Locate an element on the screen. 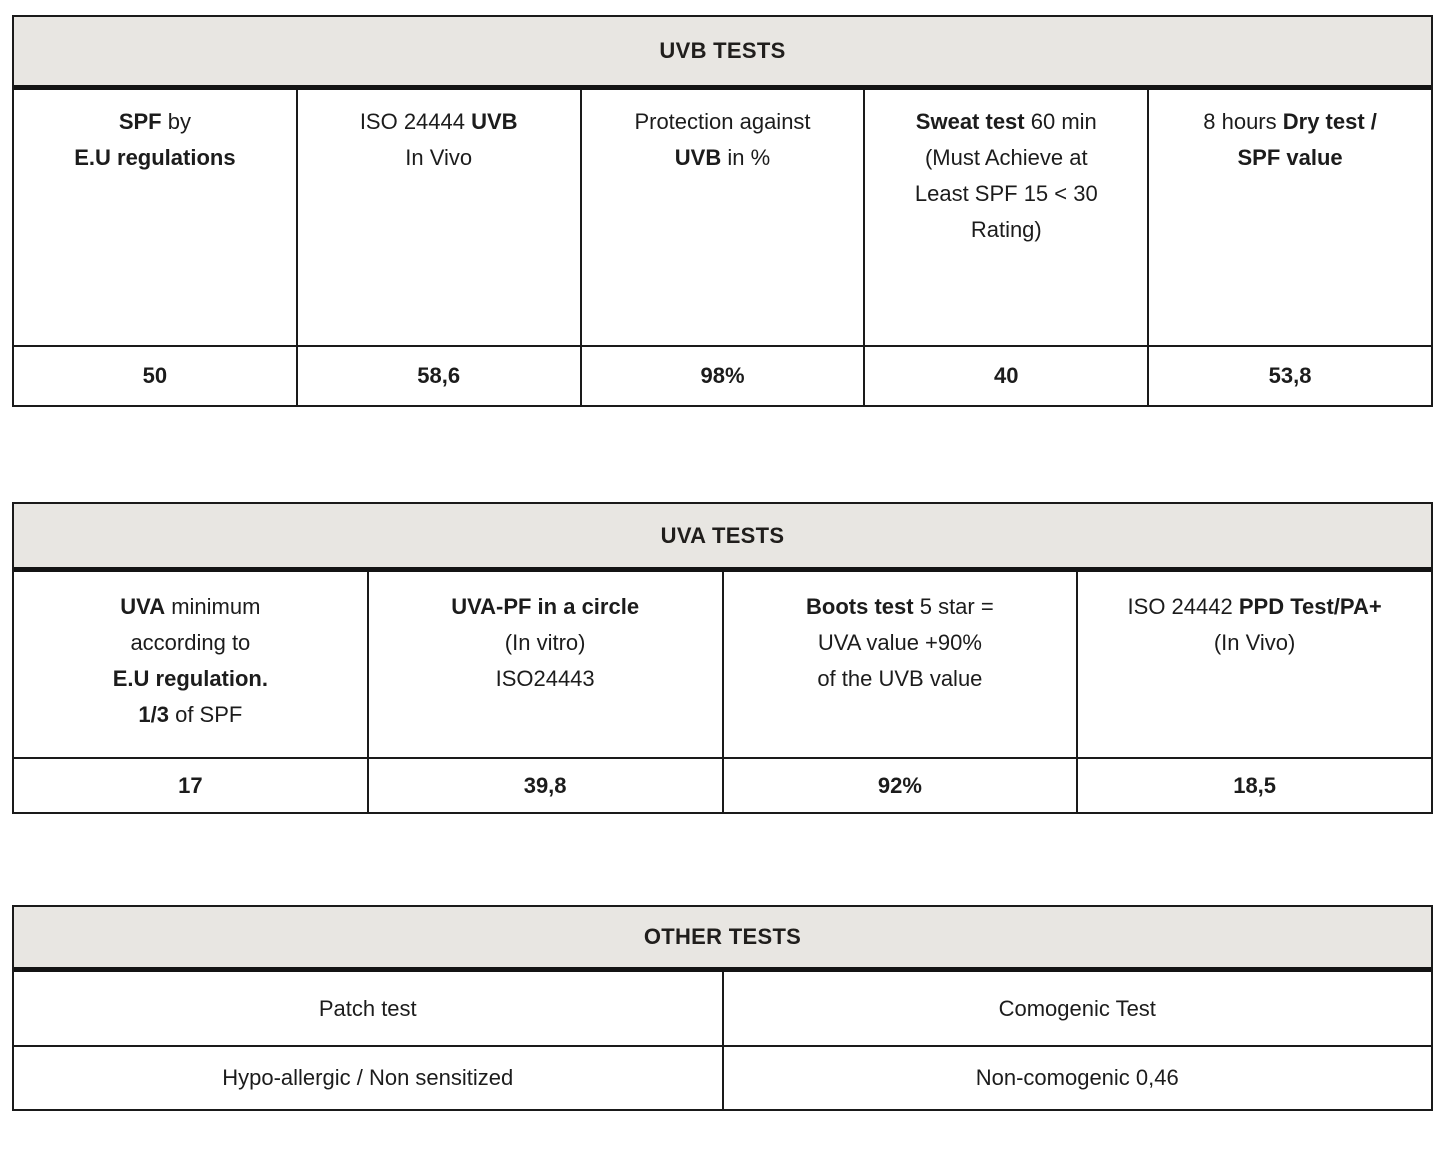  header-text: minimum is located at coordinates (213, 606).